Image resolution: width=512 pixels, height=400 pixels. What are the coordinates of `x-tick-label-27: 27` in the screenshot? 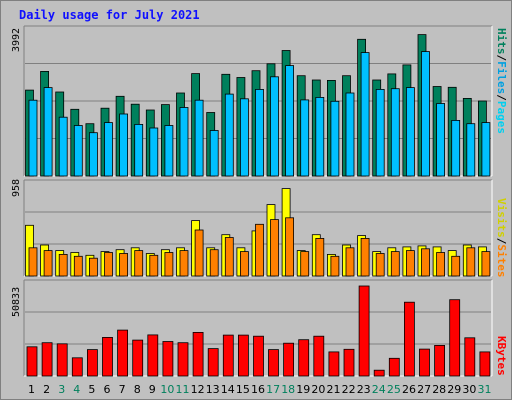 It's located at (424, 389).